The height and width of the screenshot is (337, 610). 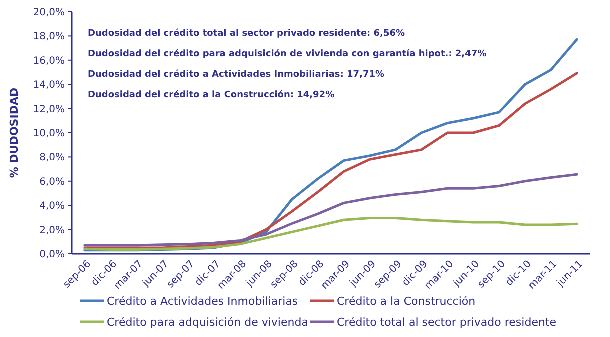 I want to click on line-series, so click(x=331, y=234).